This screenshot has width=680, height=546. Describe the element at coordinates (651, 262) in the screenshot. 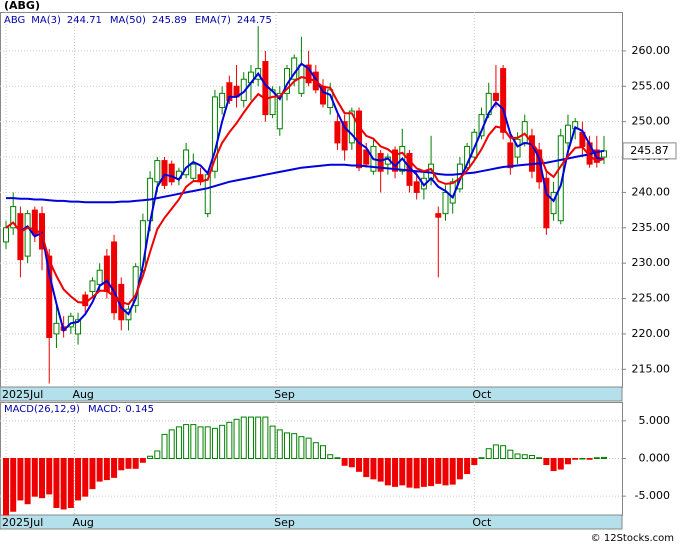

I see `y-tick-label: 230.00` at that location.